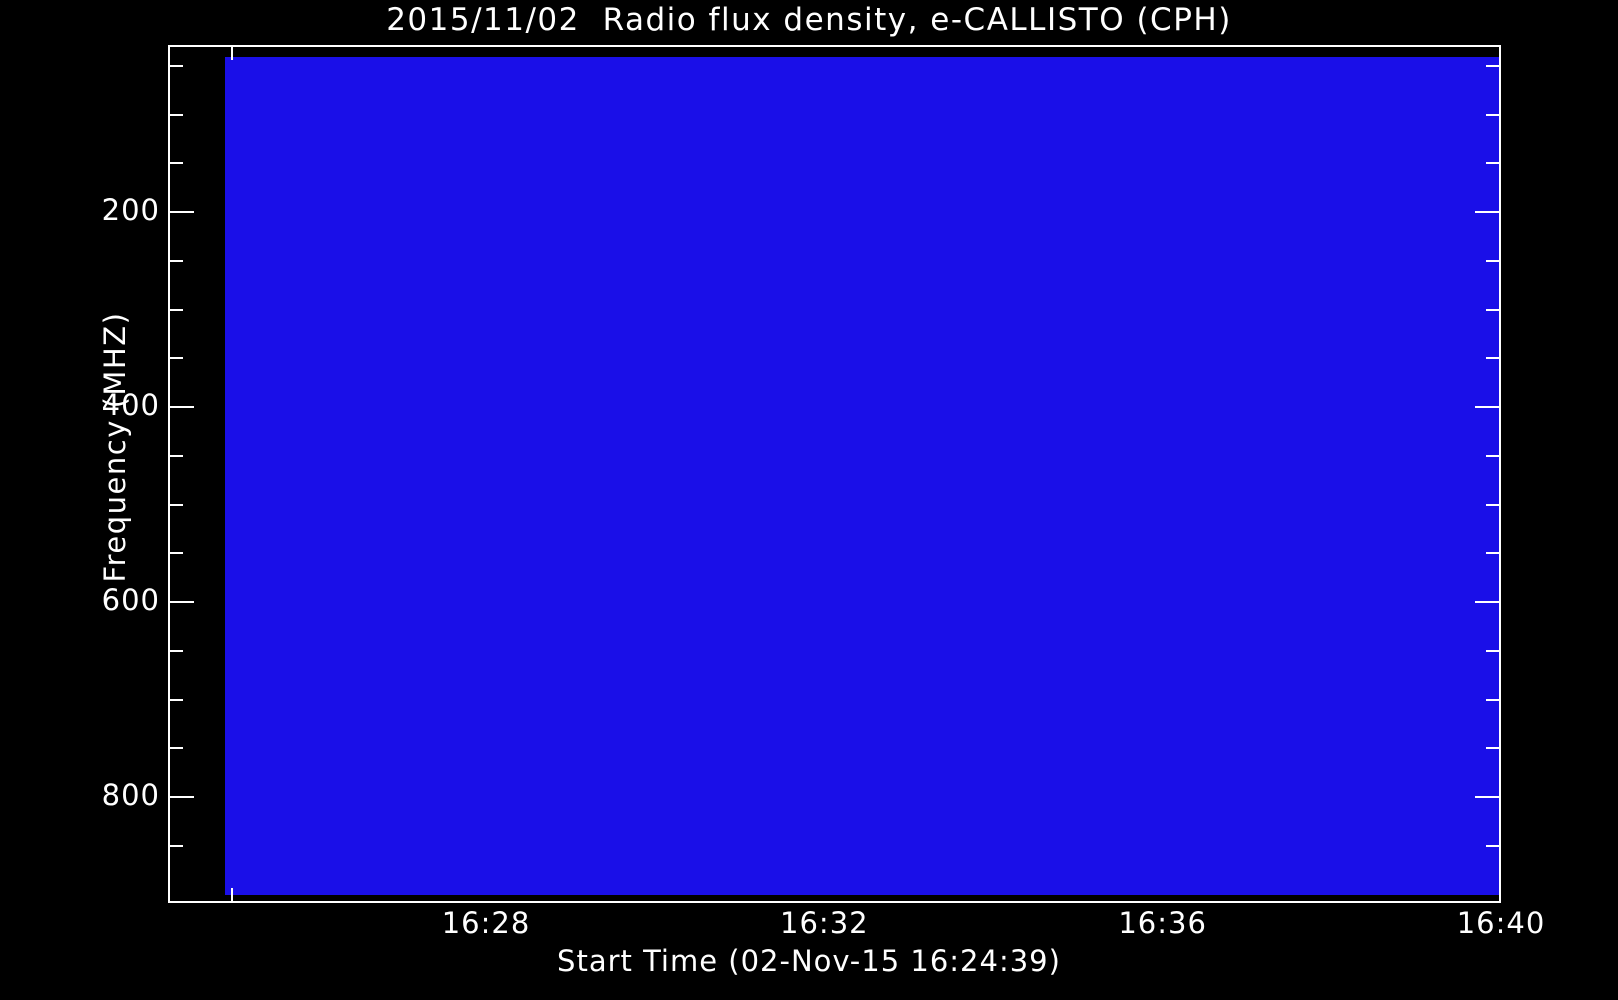 The height and width of the screenshot is (1000, 1618). Describe the element at coordinates (1501, 923) in the screenshot. I see `x-tick-label: 16:40` at that location.